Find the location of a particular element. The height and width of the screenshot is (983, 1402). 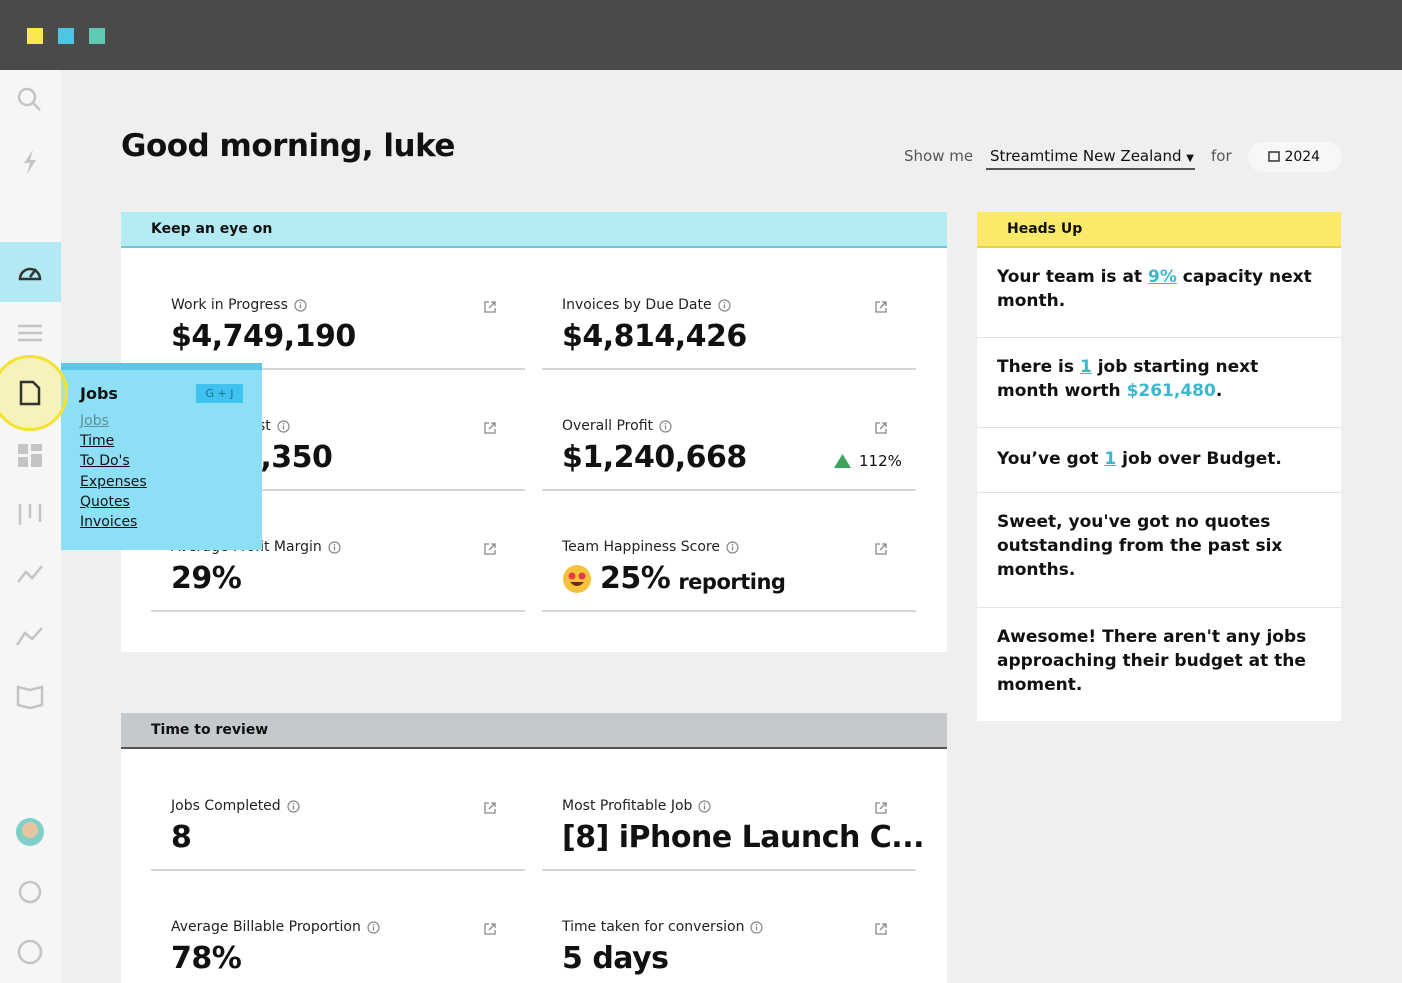

list-icon is located at coordinates (30, 333).